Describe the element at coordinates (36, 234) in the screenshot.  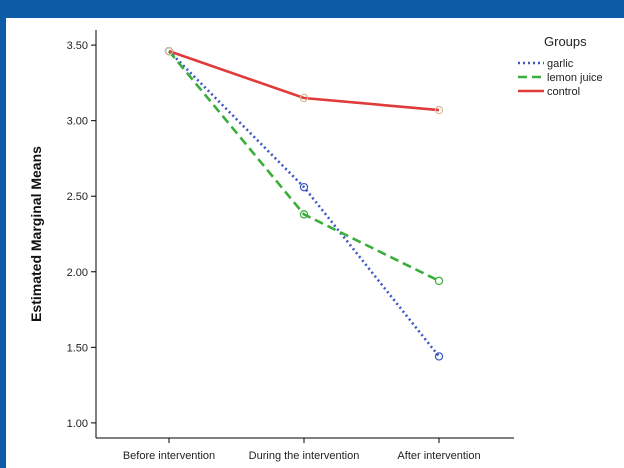
I see `y-axis-title: Estimated Marginal Means` at that location.